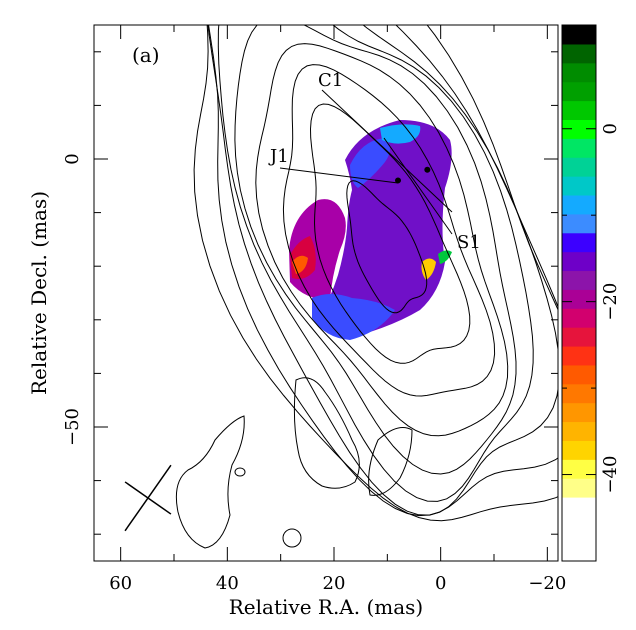 The image size is (636, 630). Describe the element at coordinates (146, 55) in the screenshot. I see `panel-label: (a)` at that location.